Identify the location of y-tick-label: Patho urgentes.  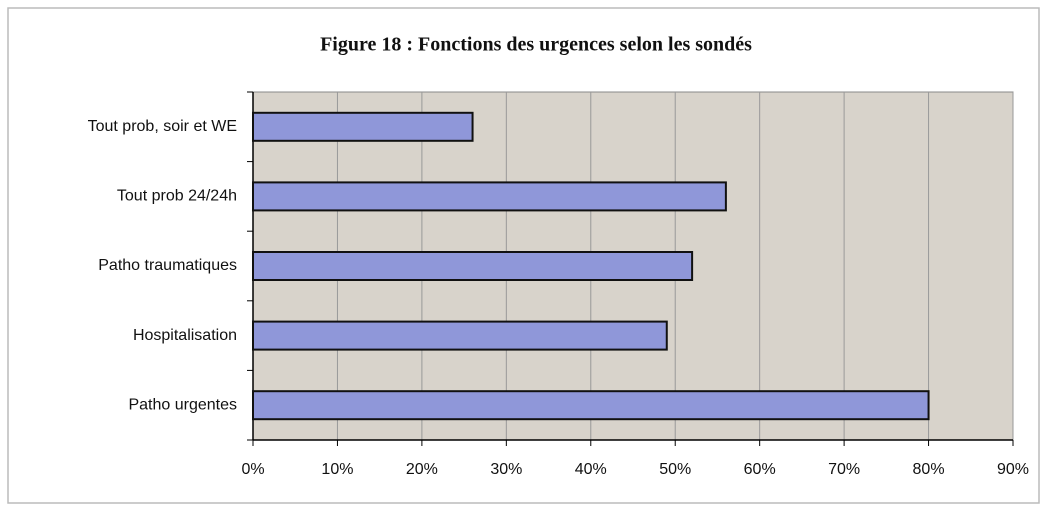
(182, 404).